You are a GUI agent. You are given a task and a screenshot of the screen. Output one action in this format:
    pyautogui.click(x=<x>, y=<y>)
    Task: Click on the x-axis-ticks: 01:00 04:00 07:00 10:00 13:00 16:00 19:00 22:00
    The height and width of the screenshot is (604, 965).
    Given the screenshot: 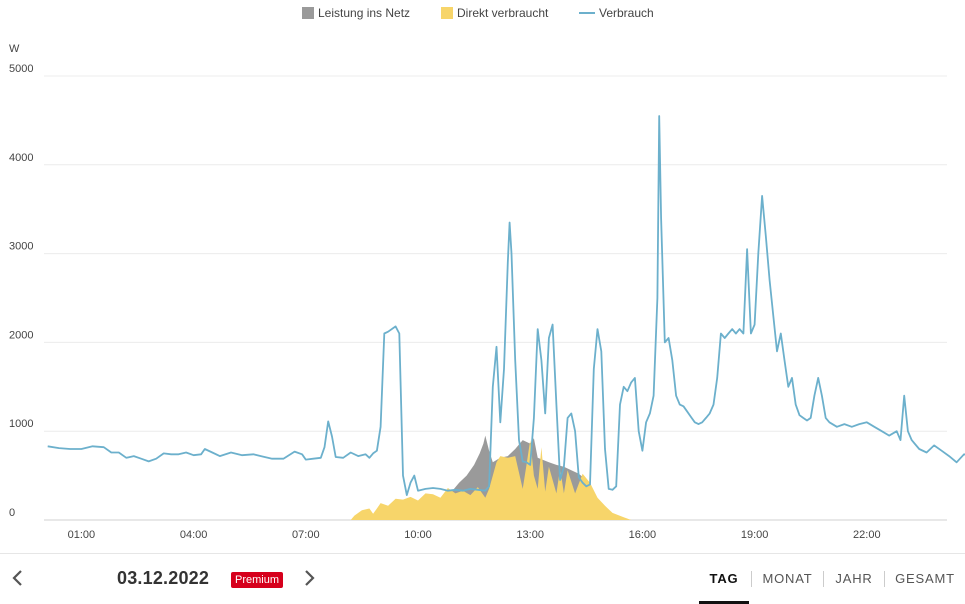 What is the action you would take?
    pyautogui.click(x=474, y=535)
    